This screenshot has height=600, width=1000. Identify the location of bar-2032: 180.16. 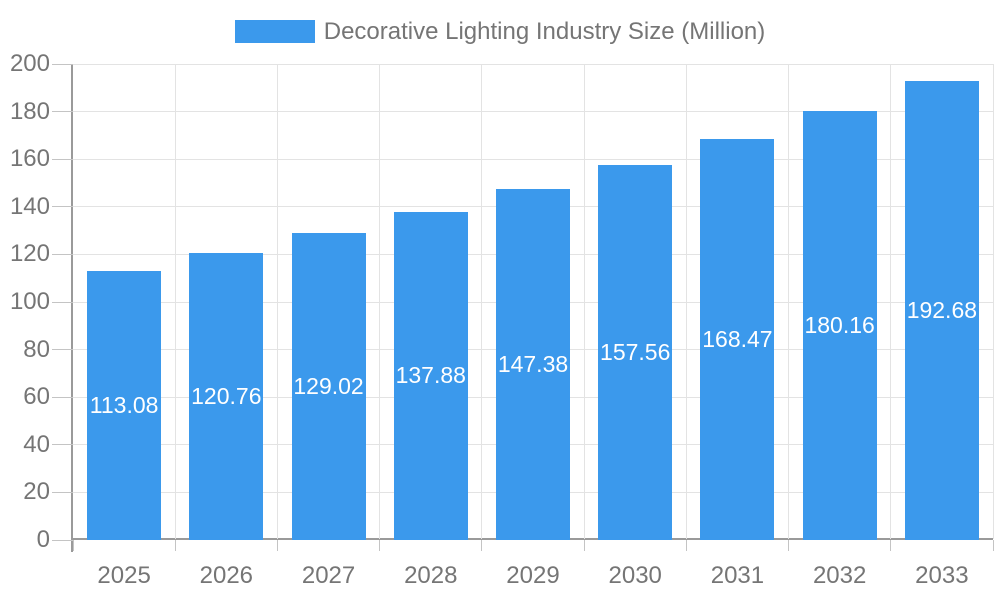
(839, 325).